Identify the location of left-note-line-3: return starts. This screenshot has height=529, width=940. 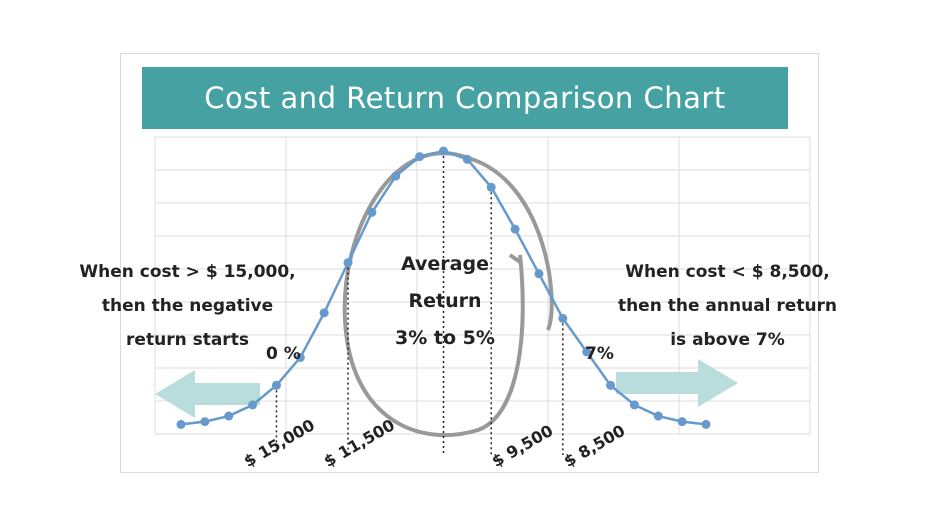
(187, 340).